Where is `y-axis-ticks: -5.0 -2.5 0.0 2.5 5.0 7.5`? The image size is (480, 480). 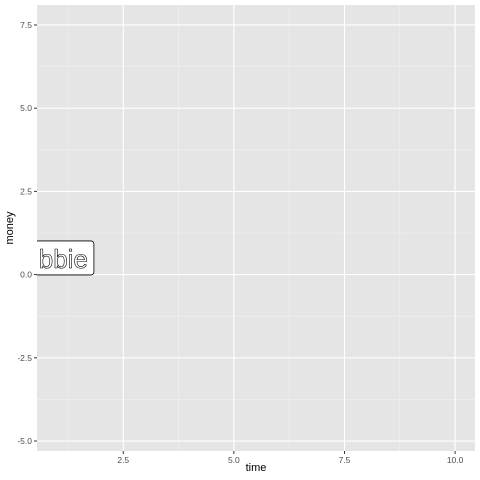 y-axis-ticks: -5.0 -2.5 0.0 2.5 5.0 7.5 is located at coordinates (27, 233).